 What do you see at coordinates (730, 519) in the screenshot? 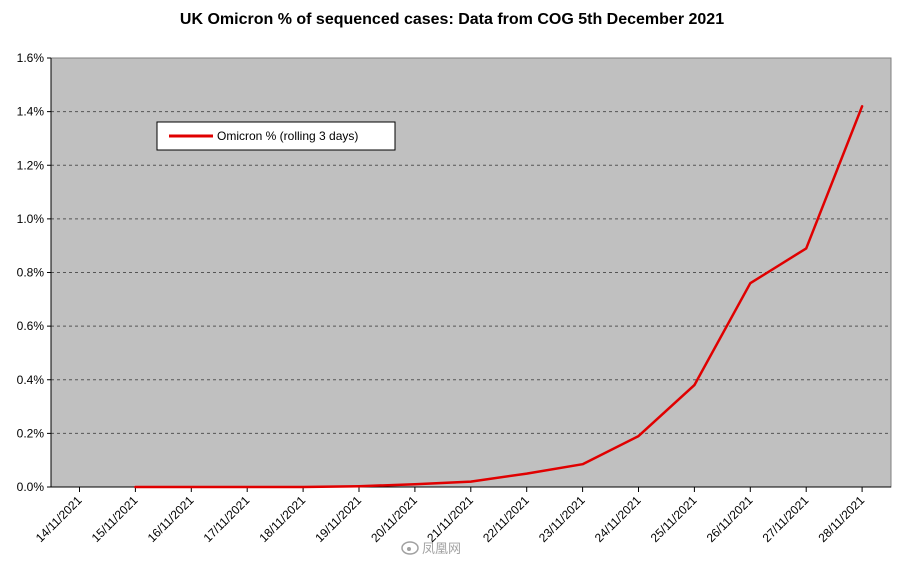
I see `x-tick-label: 26/11/2021` at bounding box center [730, 519].